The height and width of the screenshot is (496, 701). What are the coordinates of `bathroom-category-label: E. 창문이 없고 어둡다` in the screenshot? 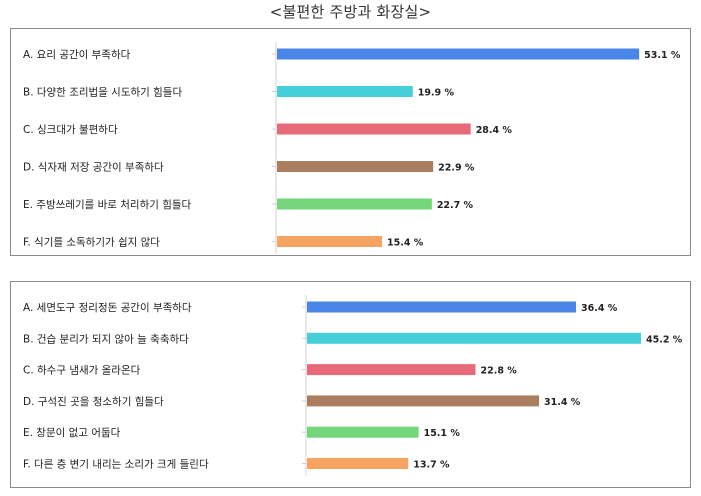 It's located at (72, 432).